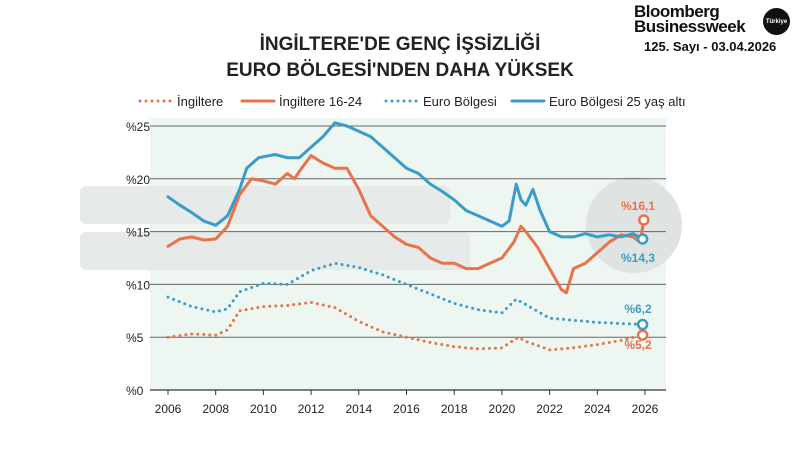  I want to click on chart-title: İNGİLTERE'DE GENÇ İŞSİZLİĞİ, so click(400, 44).